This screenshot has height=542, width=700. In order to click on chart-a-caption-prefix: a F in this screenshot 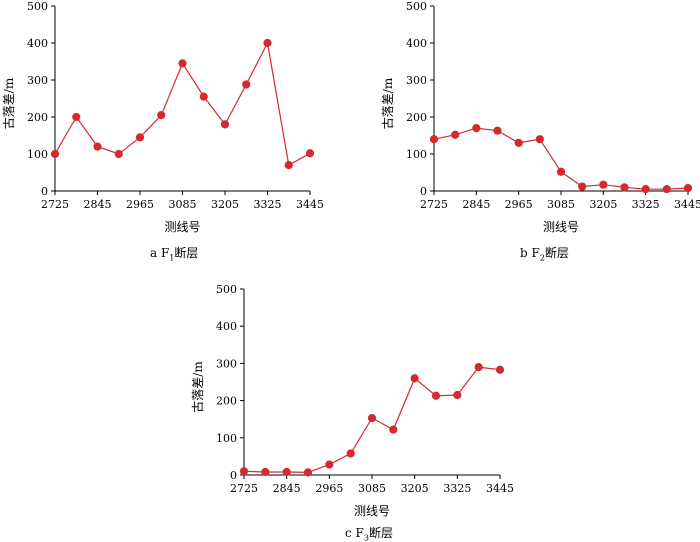, I will do `click(160, 253)`.